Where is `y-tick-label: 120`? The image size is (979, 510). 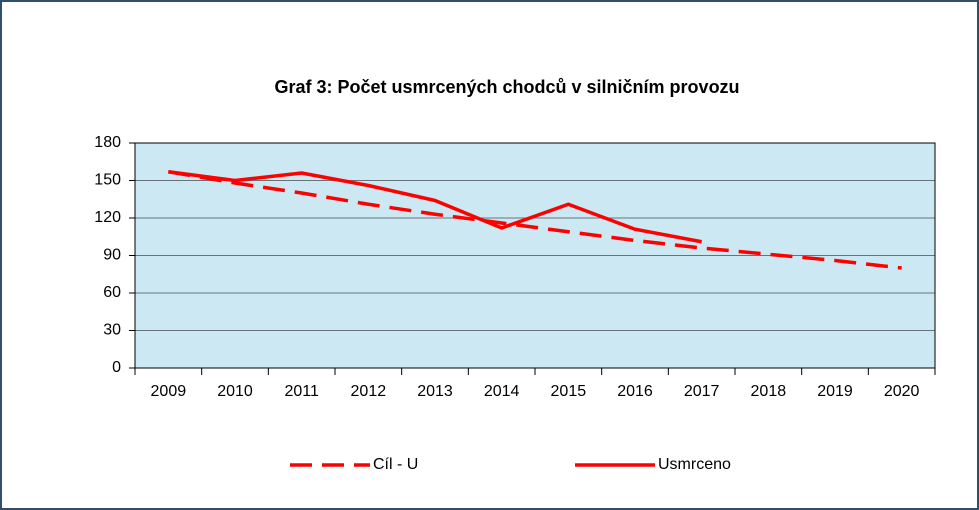
y-tick-label: 120 is located at coordinates (107, 217).